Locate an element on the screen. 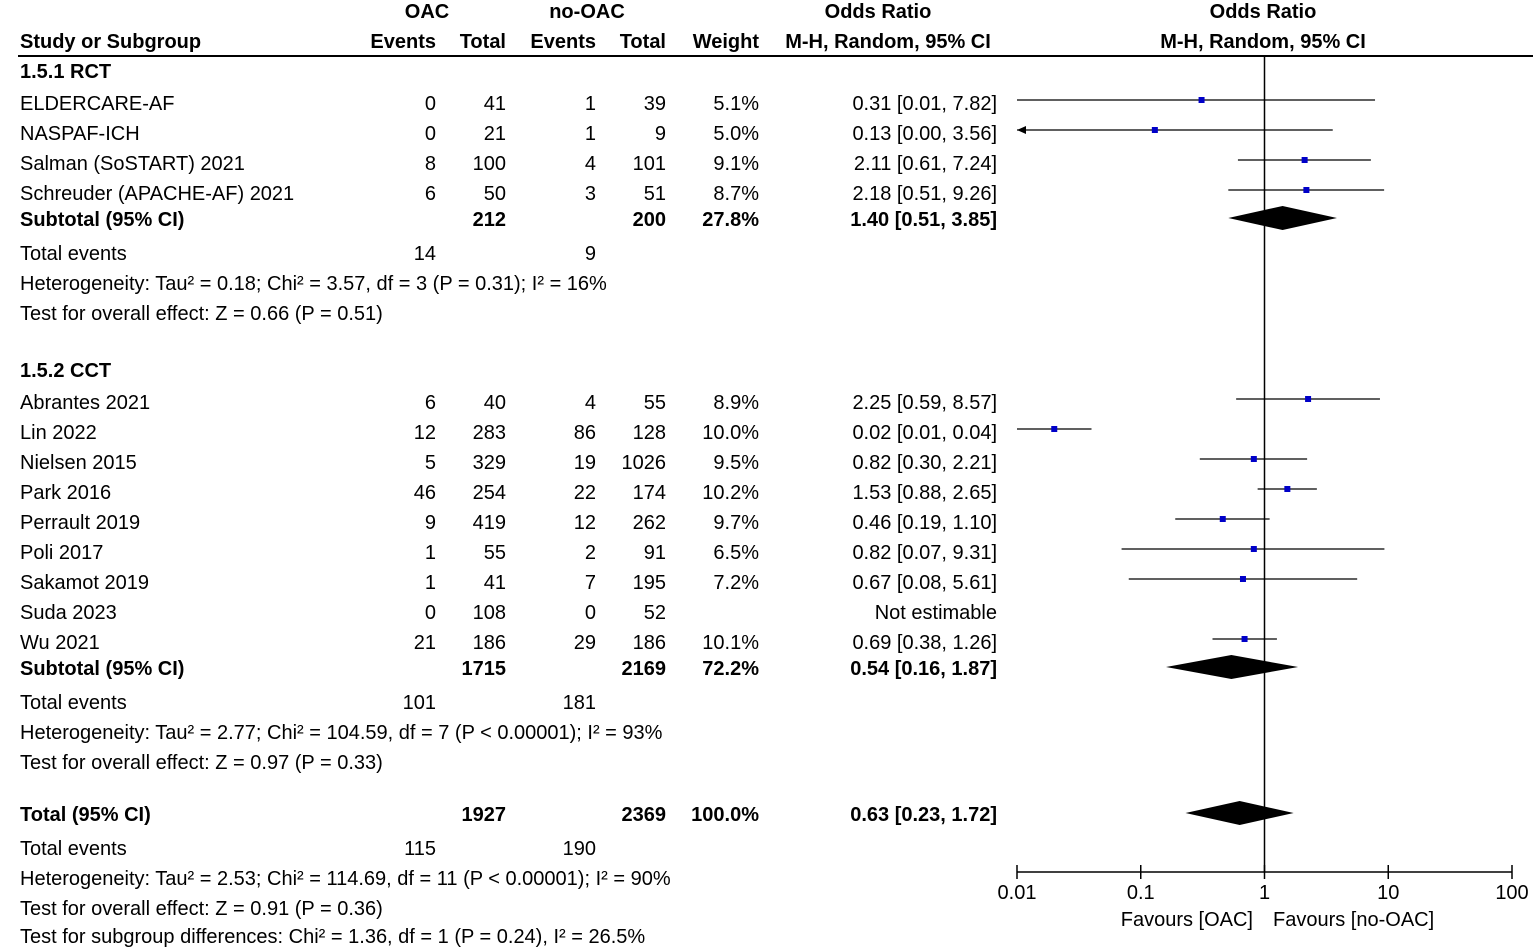  point-estimate-Sakamot 2019 is located at coordinates (1242, 579).